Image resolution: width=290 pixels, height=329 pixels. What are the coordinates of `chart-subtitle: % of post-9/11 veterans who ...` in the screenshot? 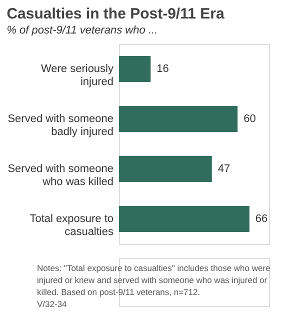 It's located at (82, 30).